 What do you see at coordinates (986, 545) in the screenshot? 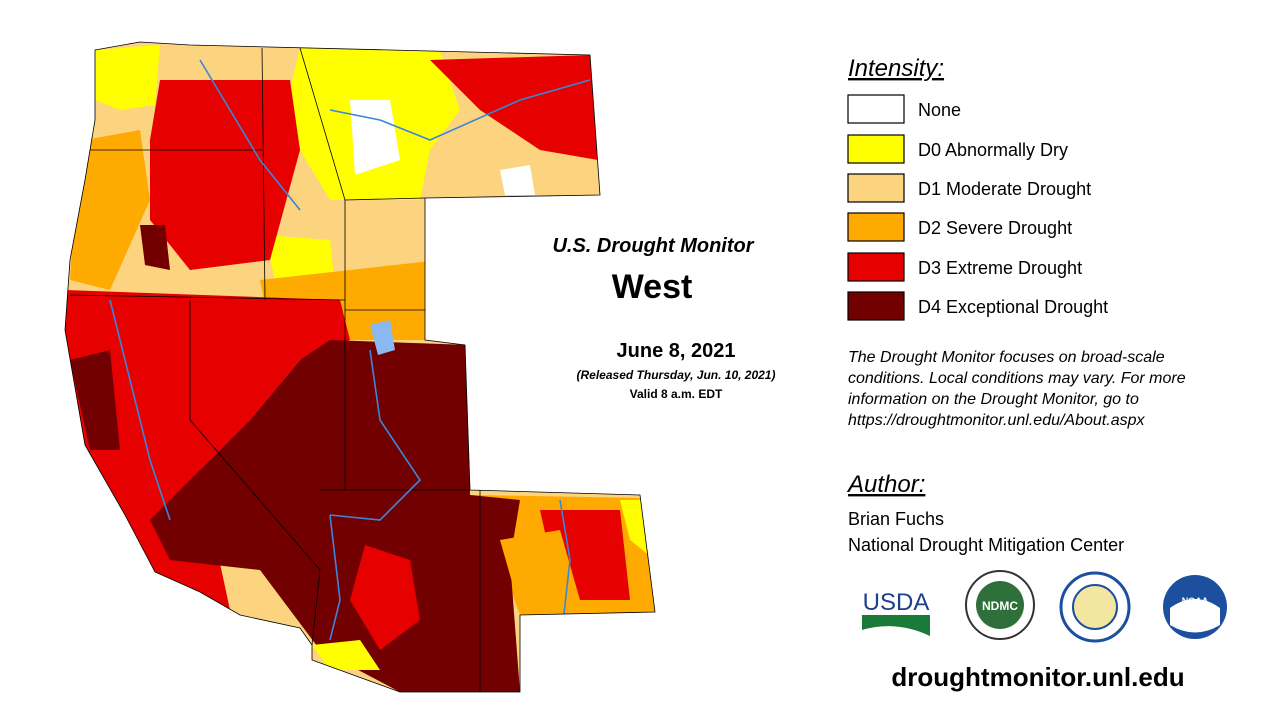
I see `author-org: National Drought Mitigation Center` at bounding box center [986, 545].